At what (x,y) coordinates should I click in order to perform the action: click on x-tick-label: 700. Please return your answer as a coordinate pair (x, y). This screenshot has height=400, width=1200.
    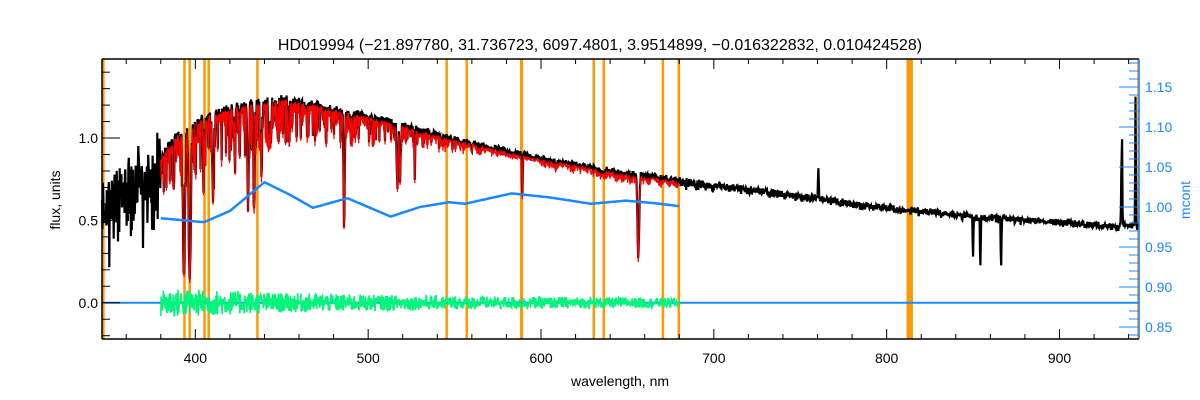
    Looking at the image, I should click on (714, 358).